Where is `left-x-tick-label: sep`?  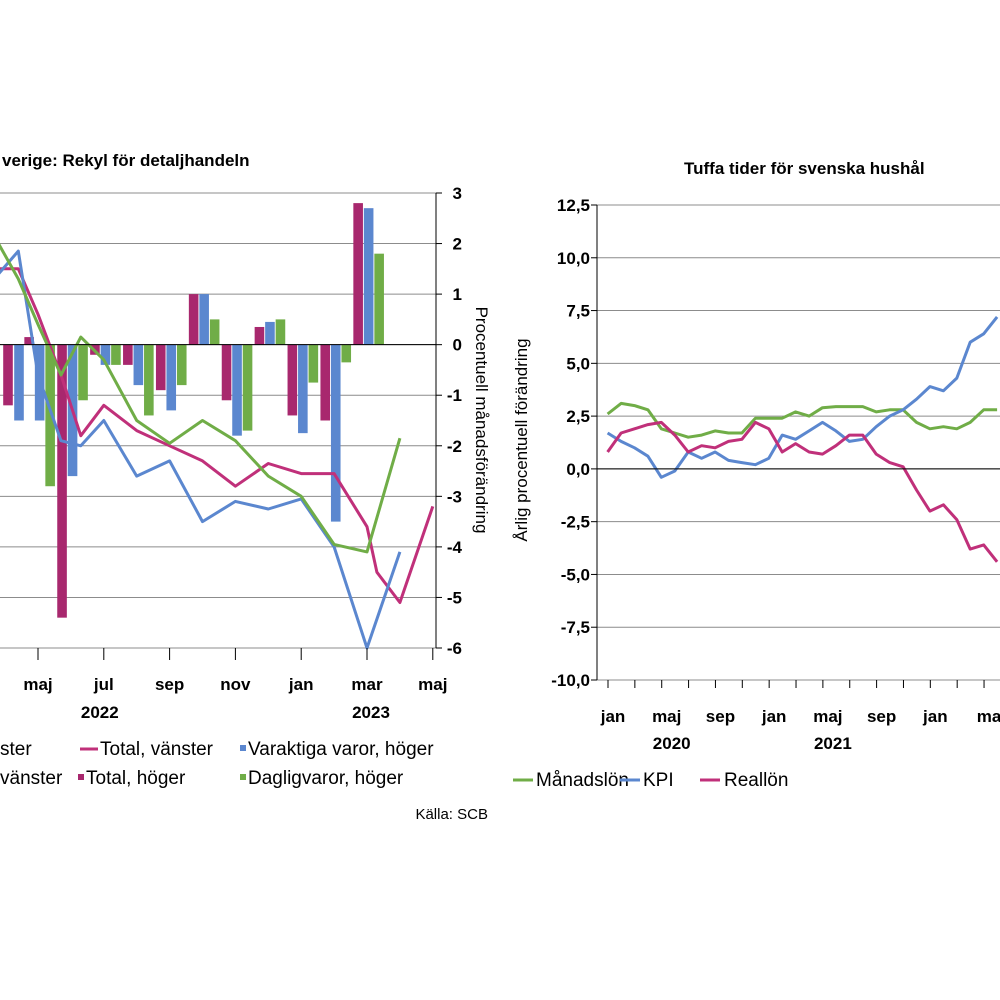 left-x-tick-label: sep is located at coordinates (169, 684).